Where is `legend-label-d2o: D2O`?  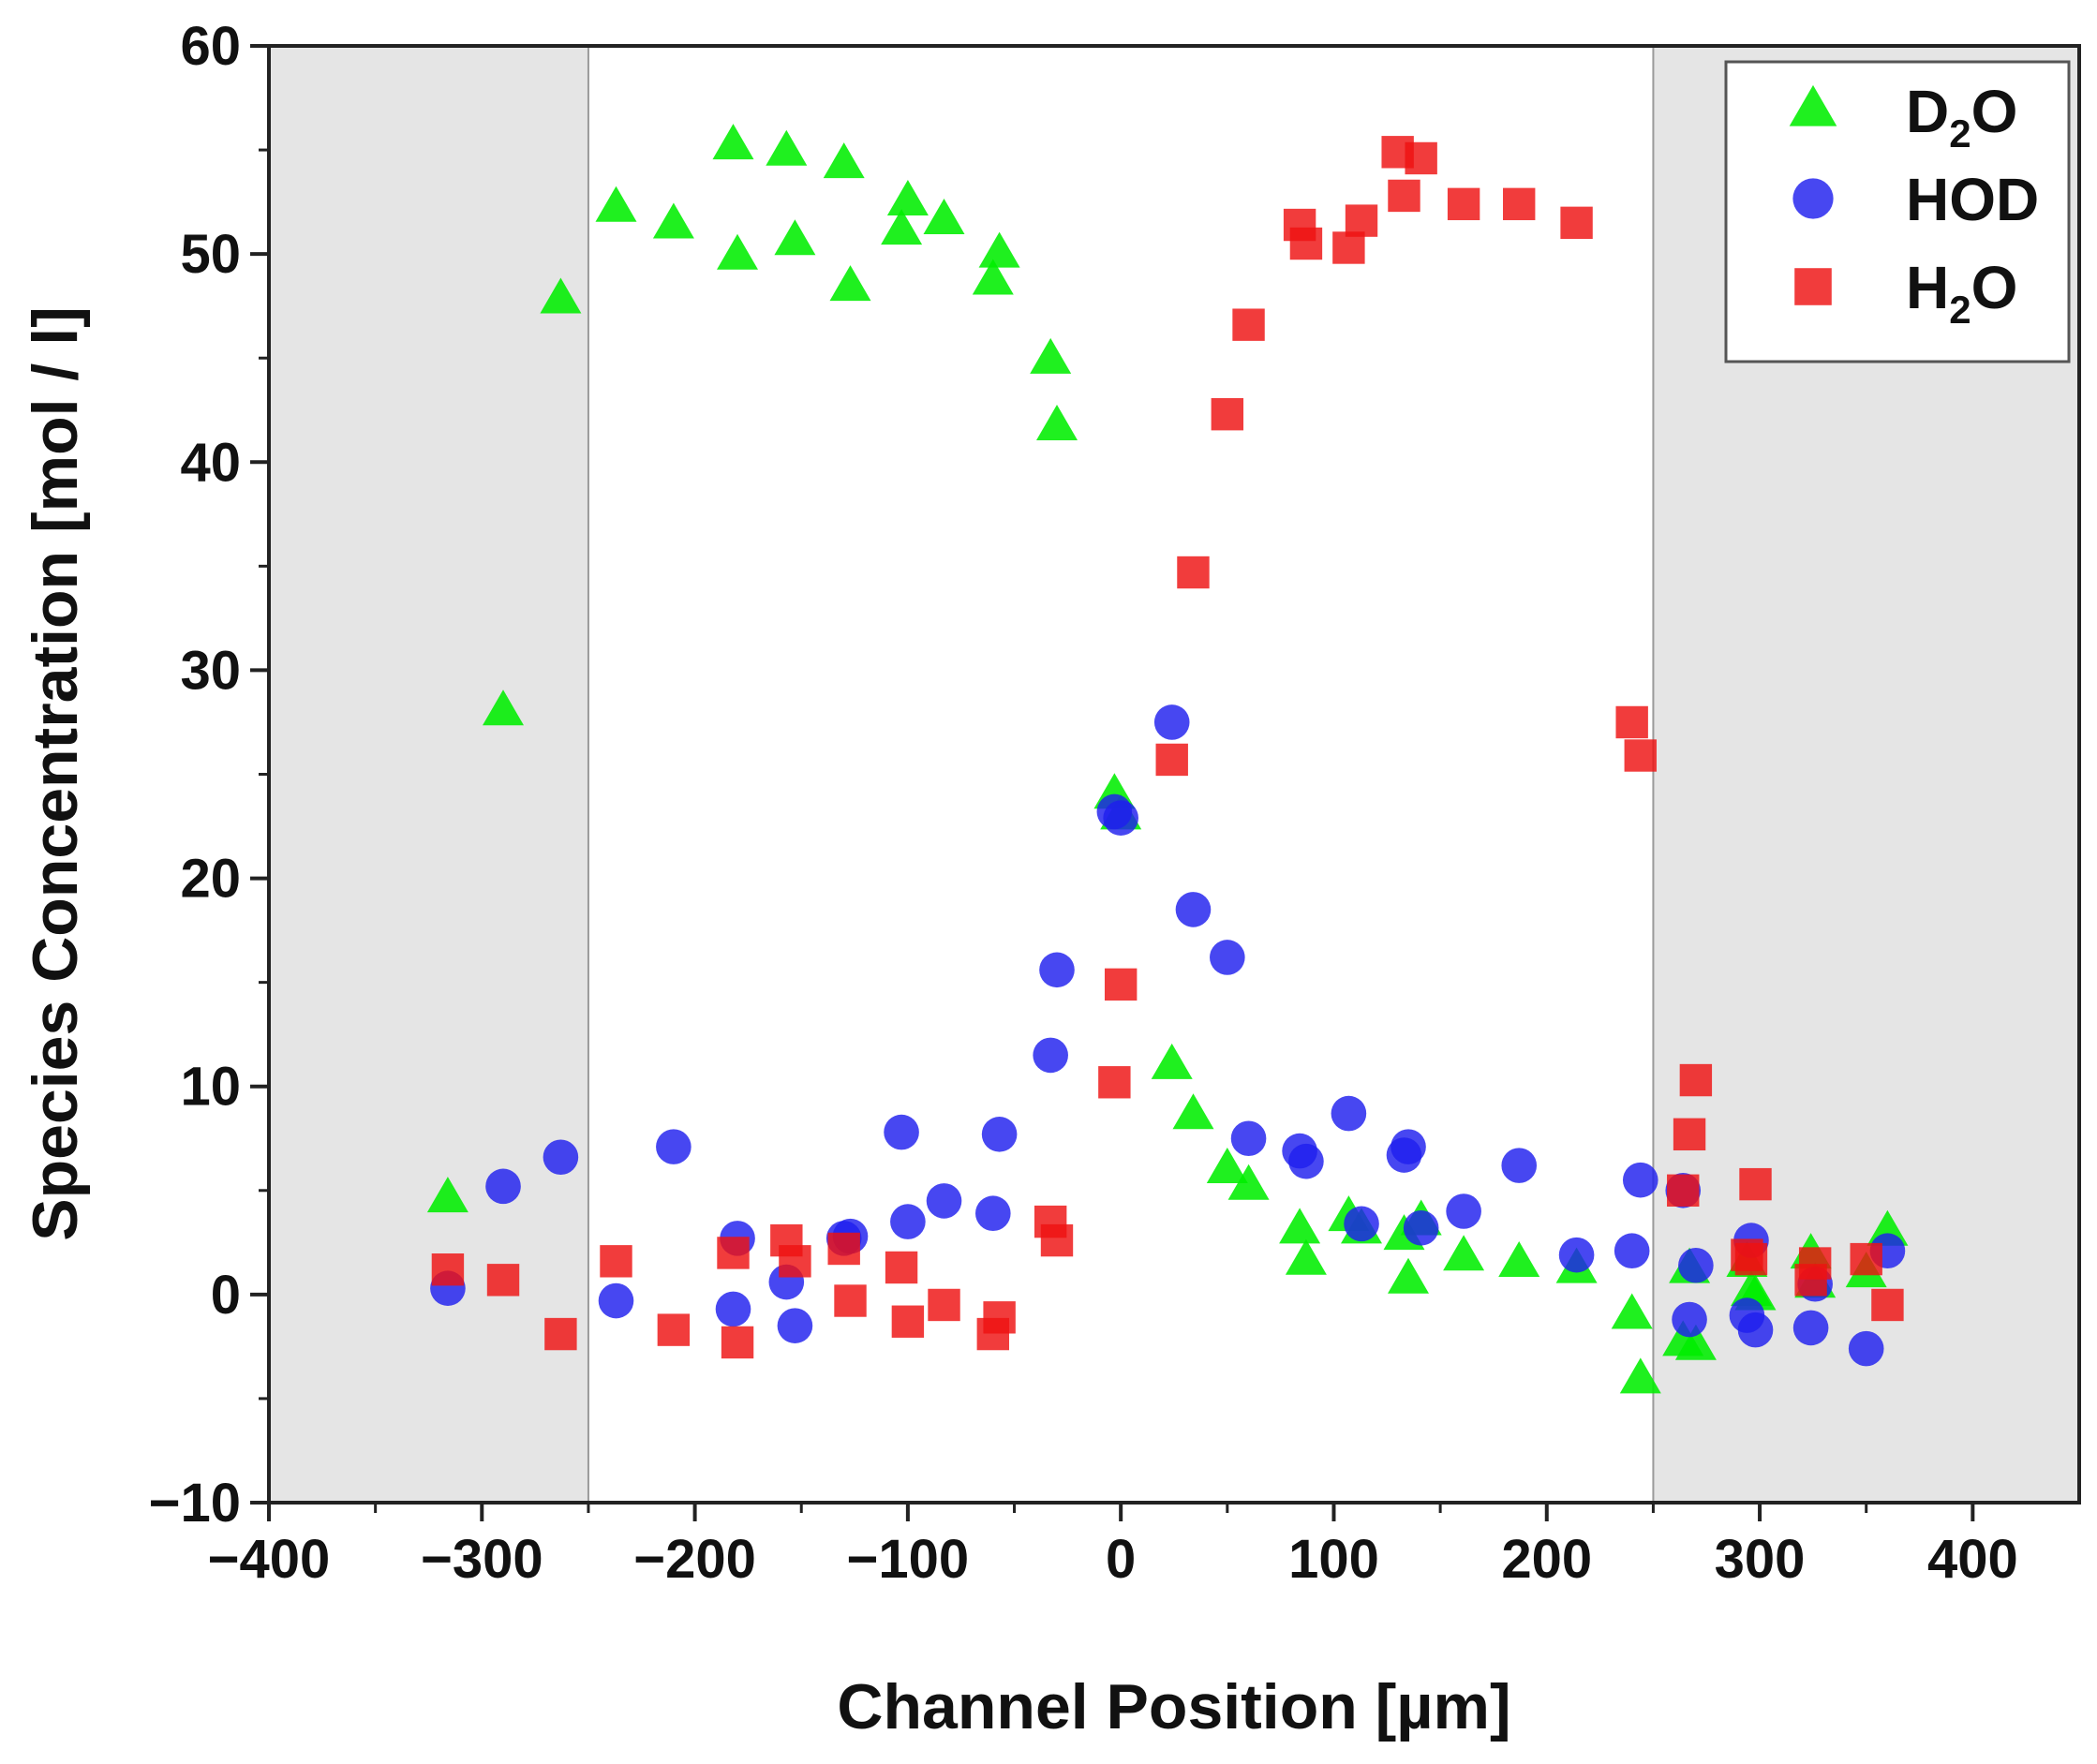
legend-label-d2o: D2O is located at coordinates (1962, 117).